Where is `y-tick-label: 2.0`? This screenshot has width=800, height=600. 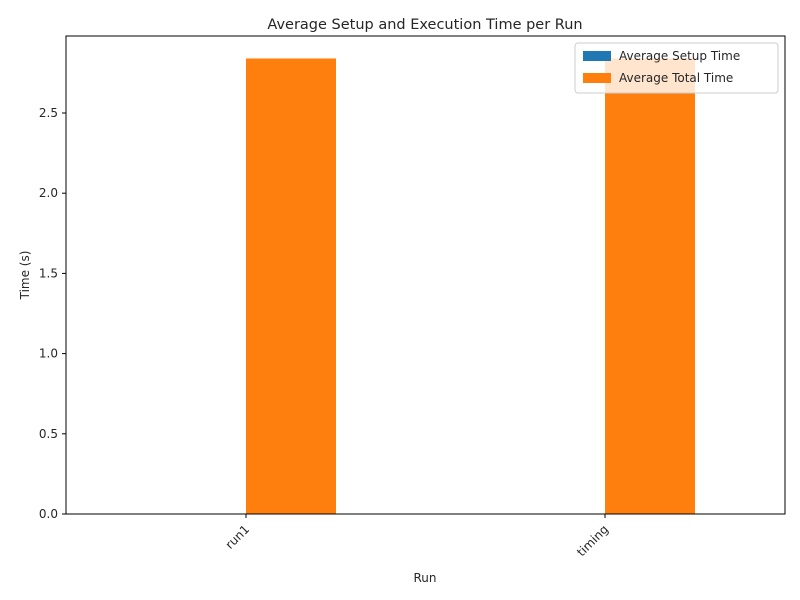 y-tick-label: 2.0 is located at coordinates (48, 193).